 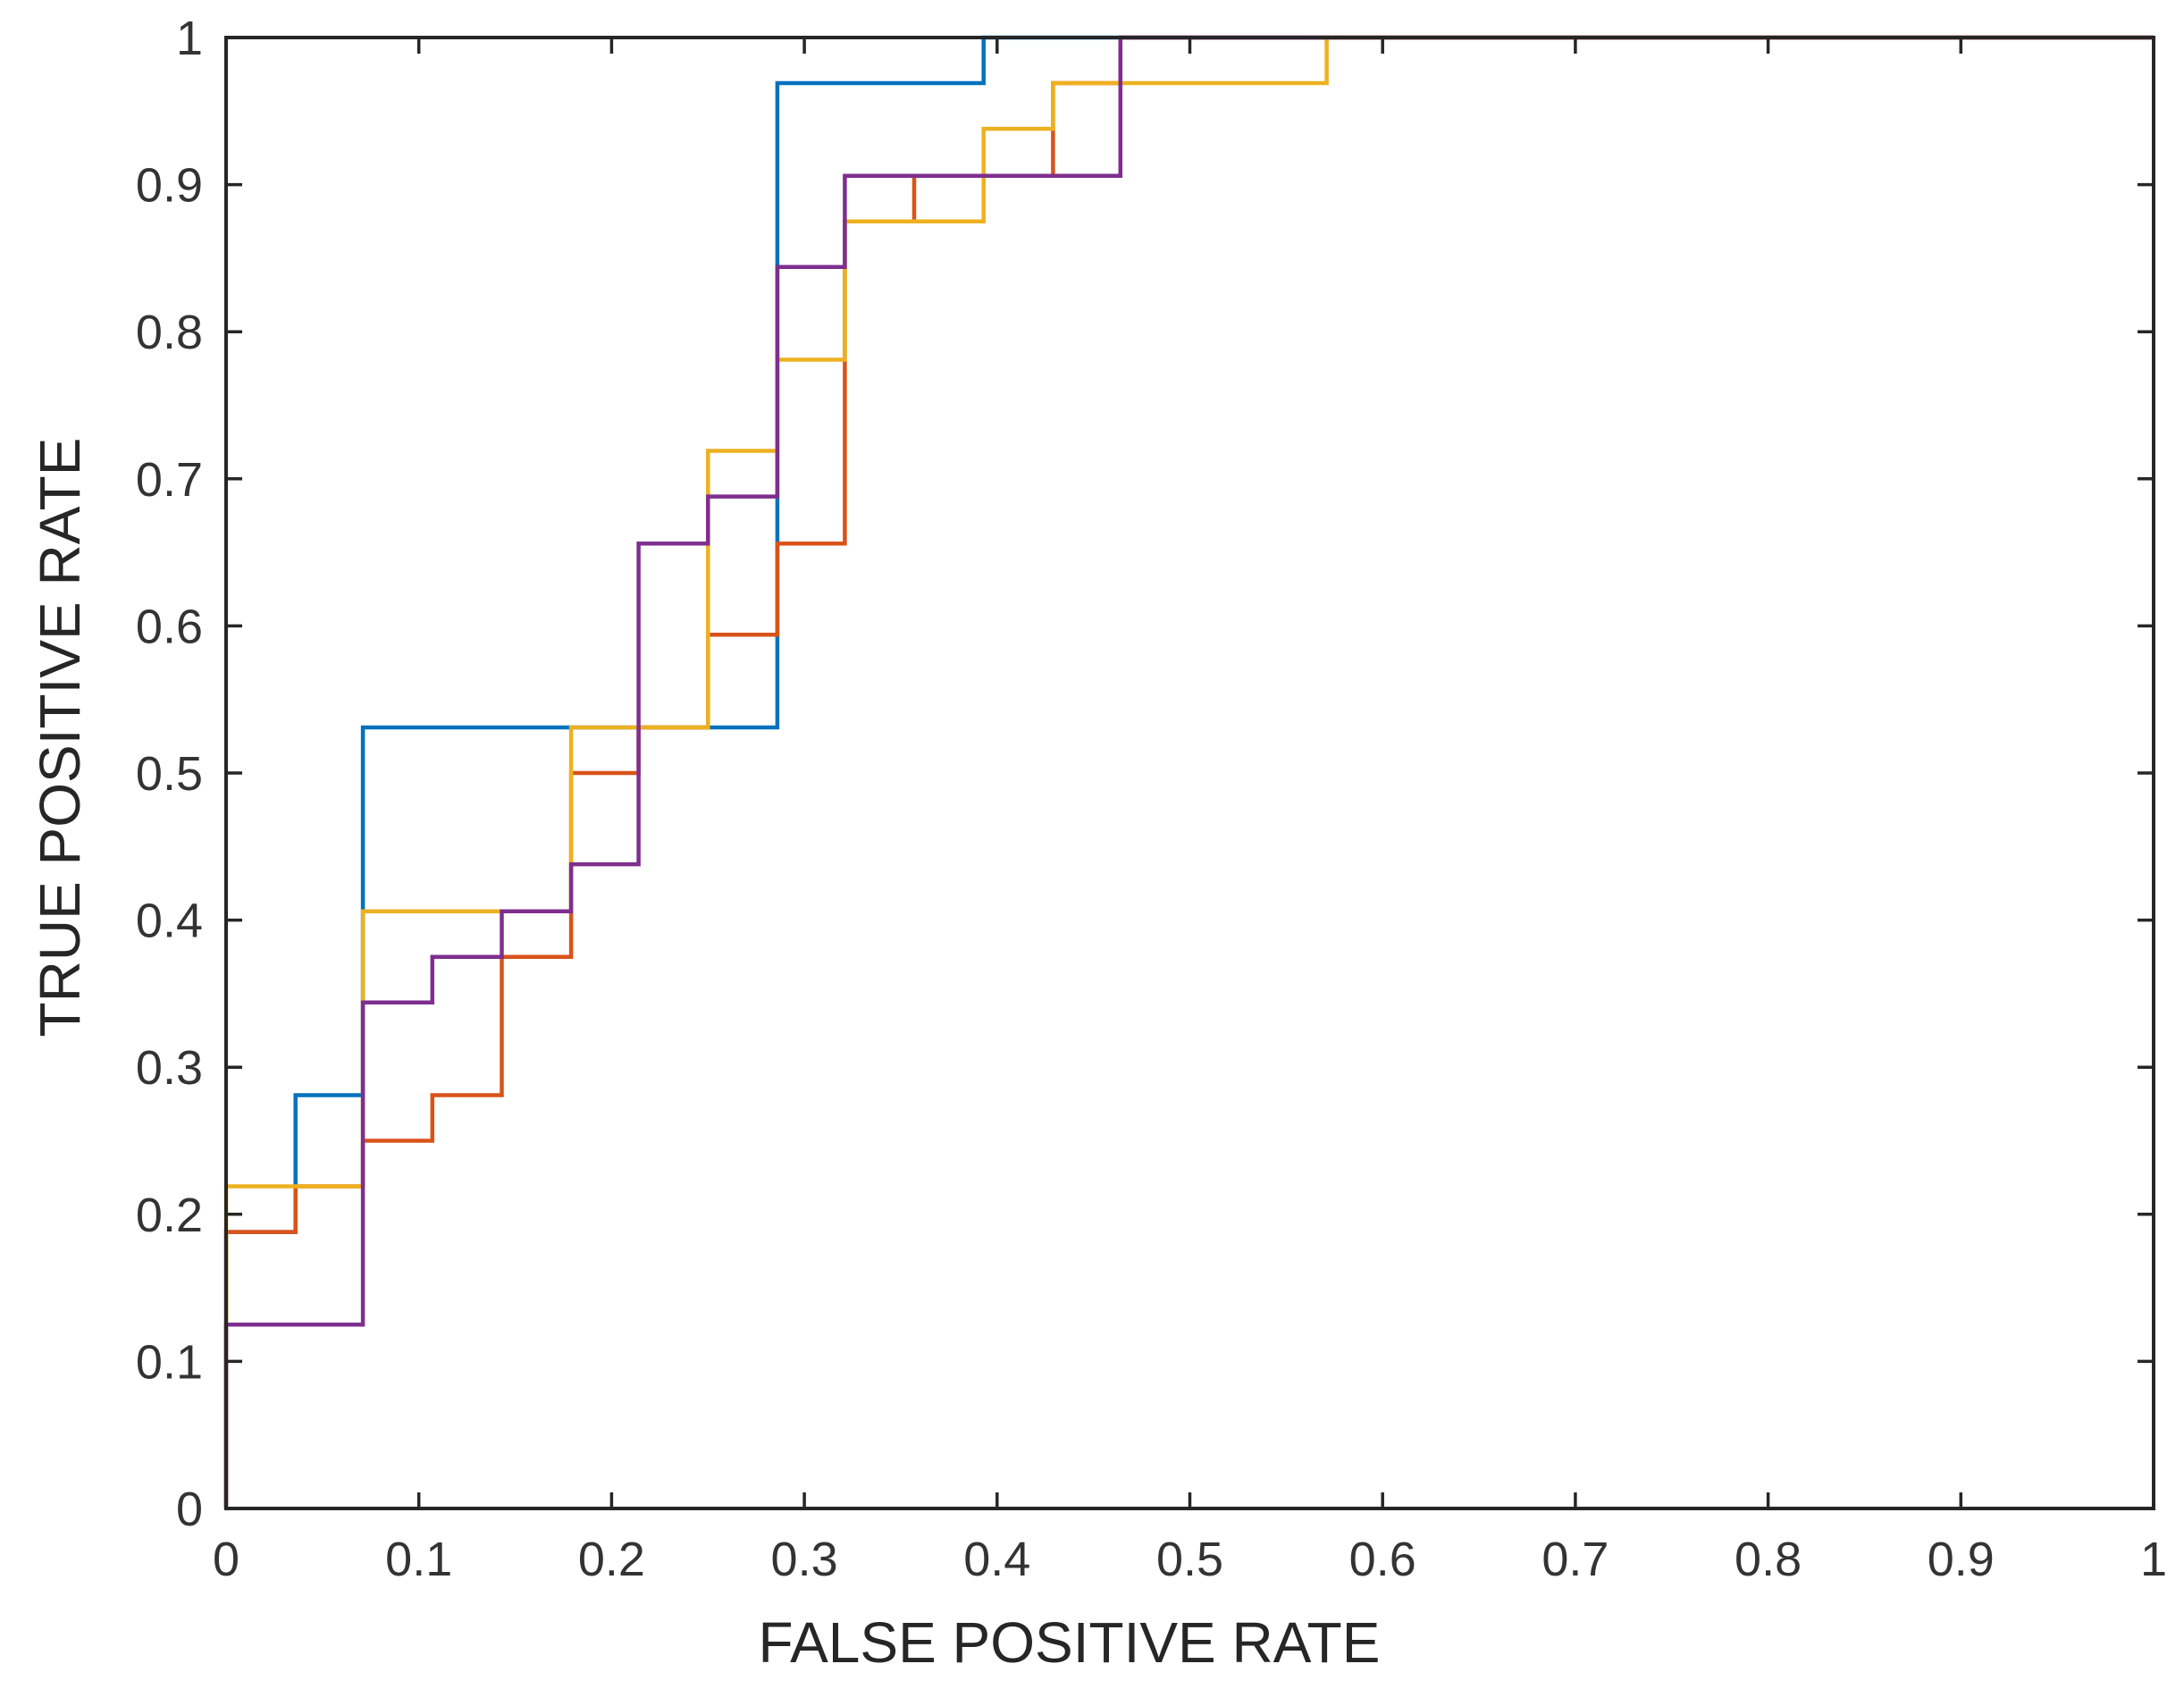 I want to click on x-tick-label: 0.8, so click(x=1768, y=1559).